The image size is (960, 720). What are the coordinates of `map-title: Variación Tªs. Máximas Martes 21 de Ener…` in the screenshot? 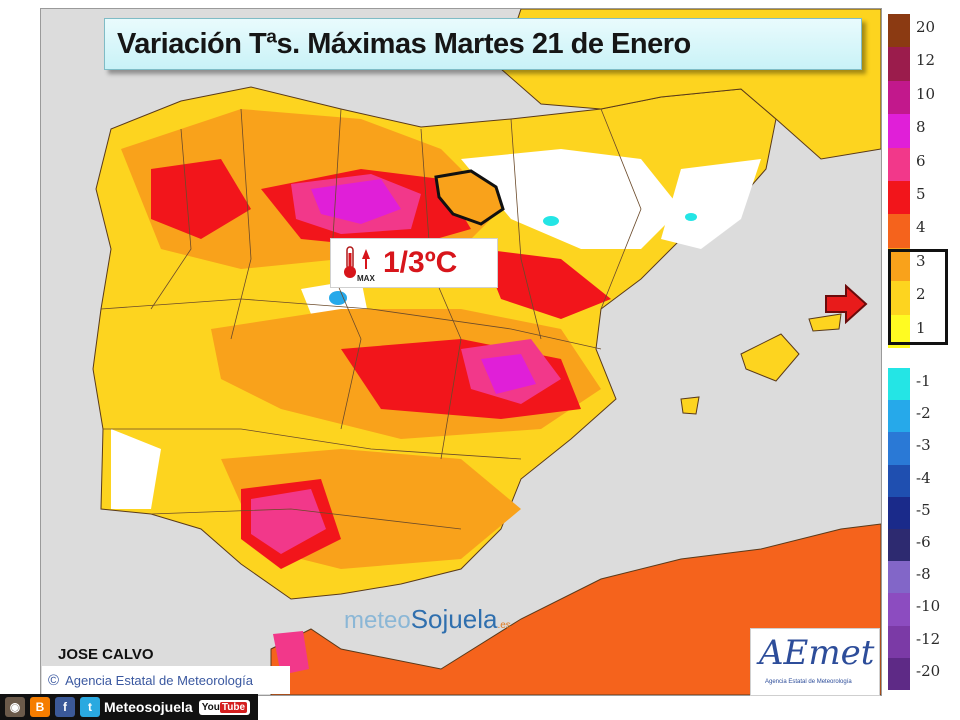 It's located at (404, 43).